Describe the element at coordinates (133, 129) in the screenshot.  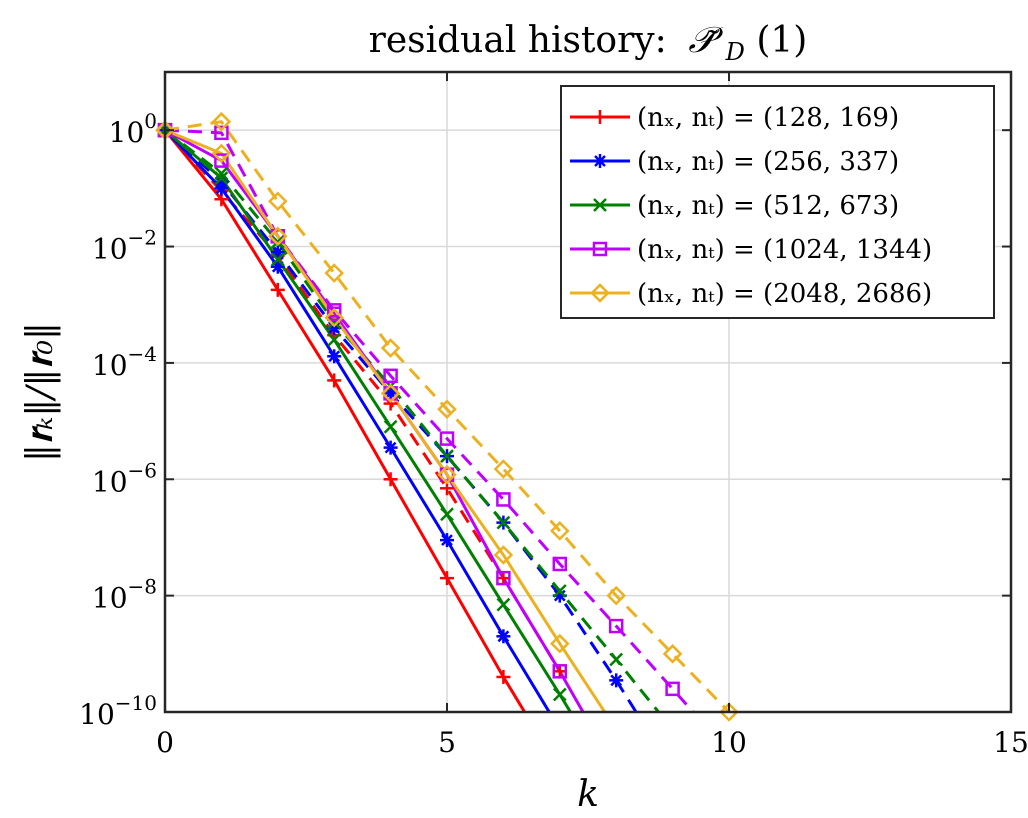
I see `y-tick-label: 10⁰` at that location.